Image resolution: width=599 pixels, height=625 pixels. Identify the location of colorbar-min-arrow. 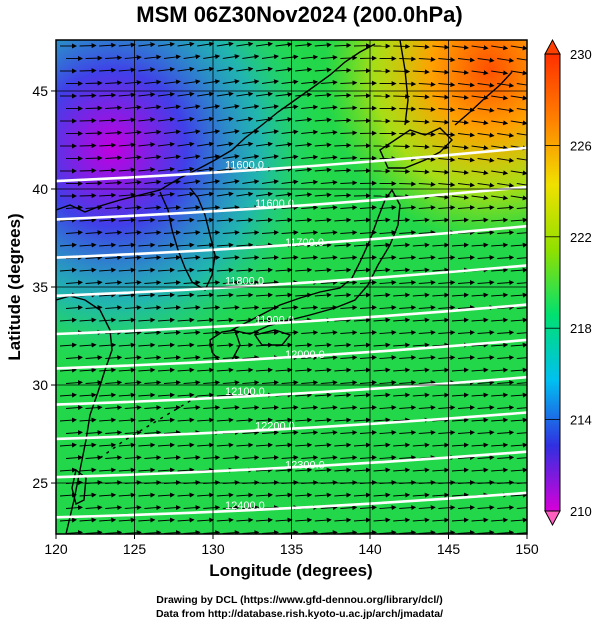
(552, 518).